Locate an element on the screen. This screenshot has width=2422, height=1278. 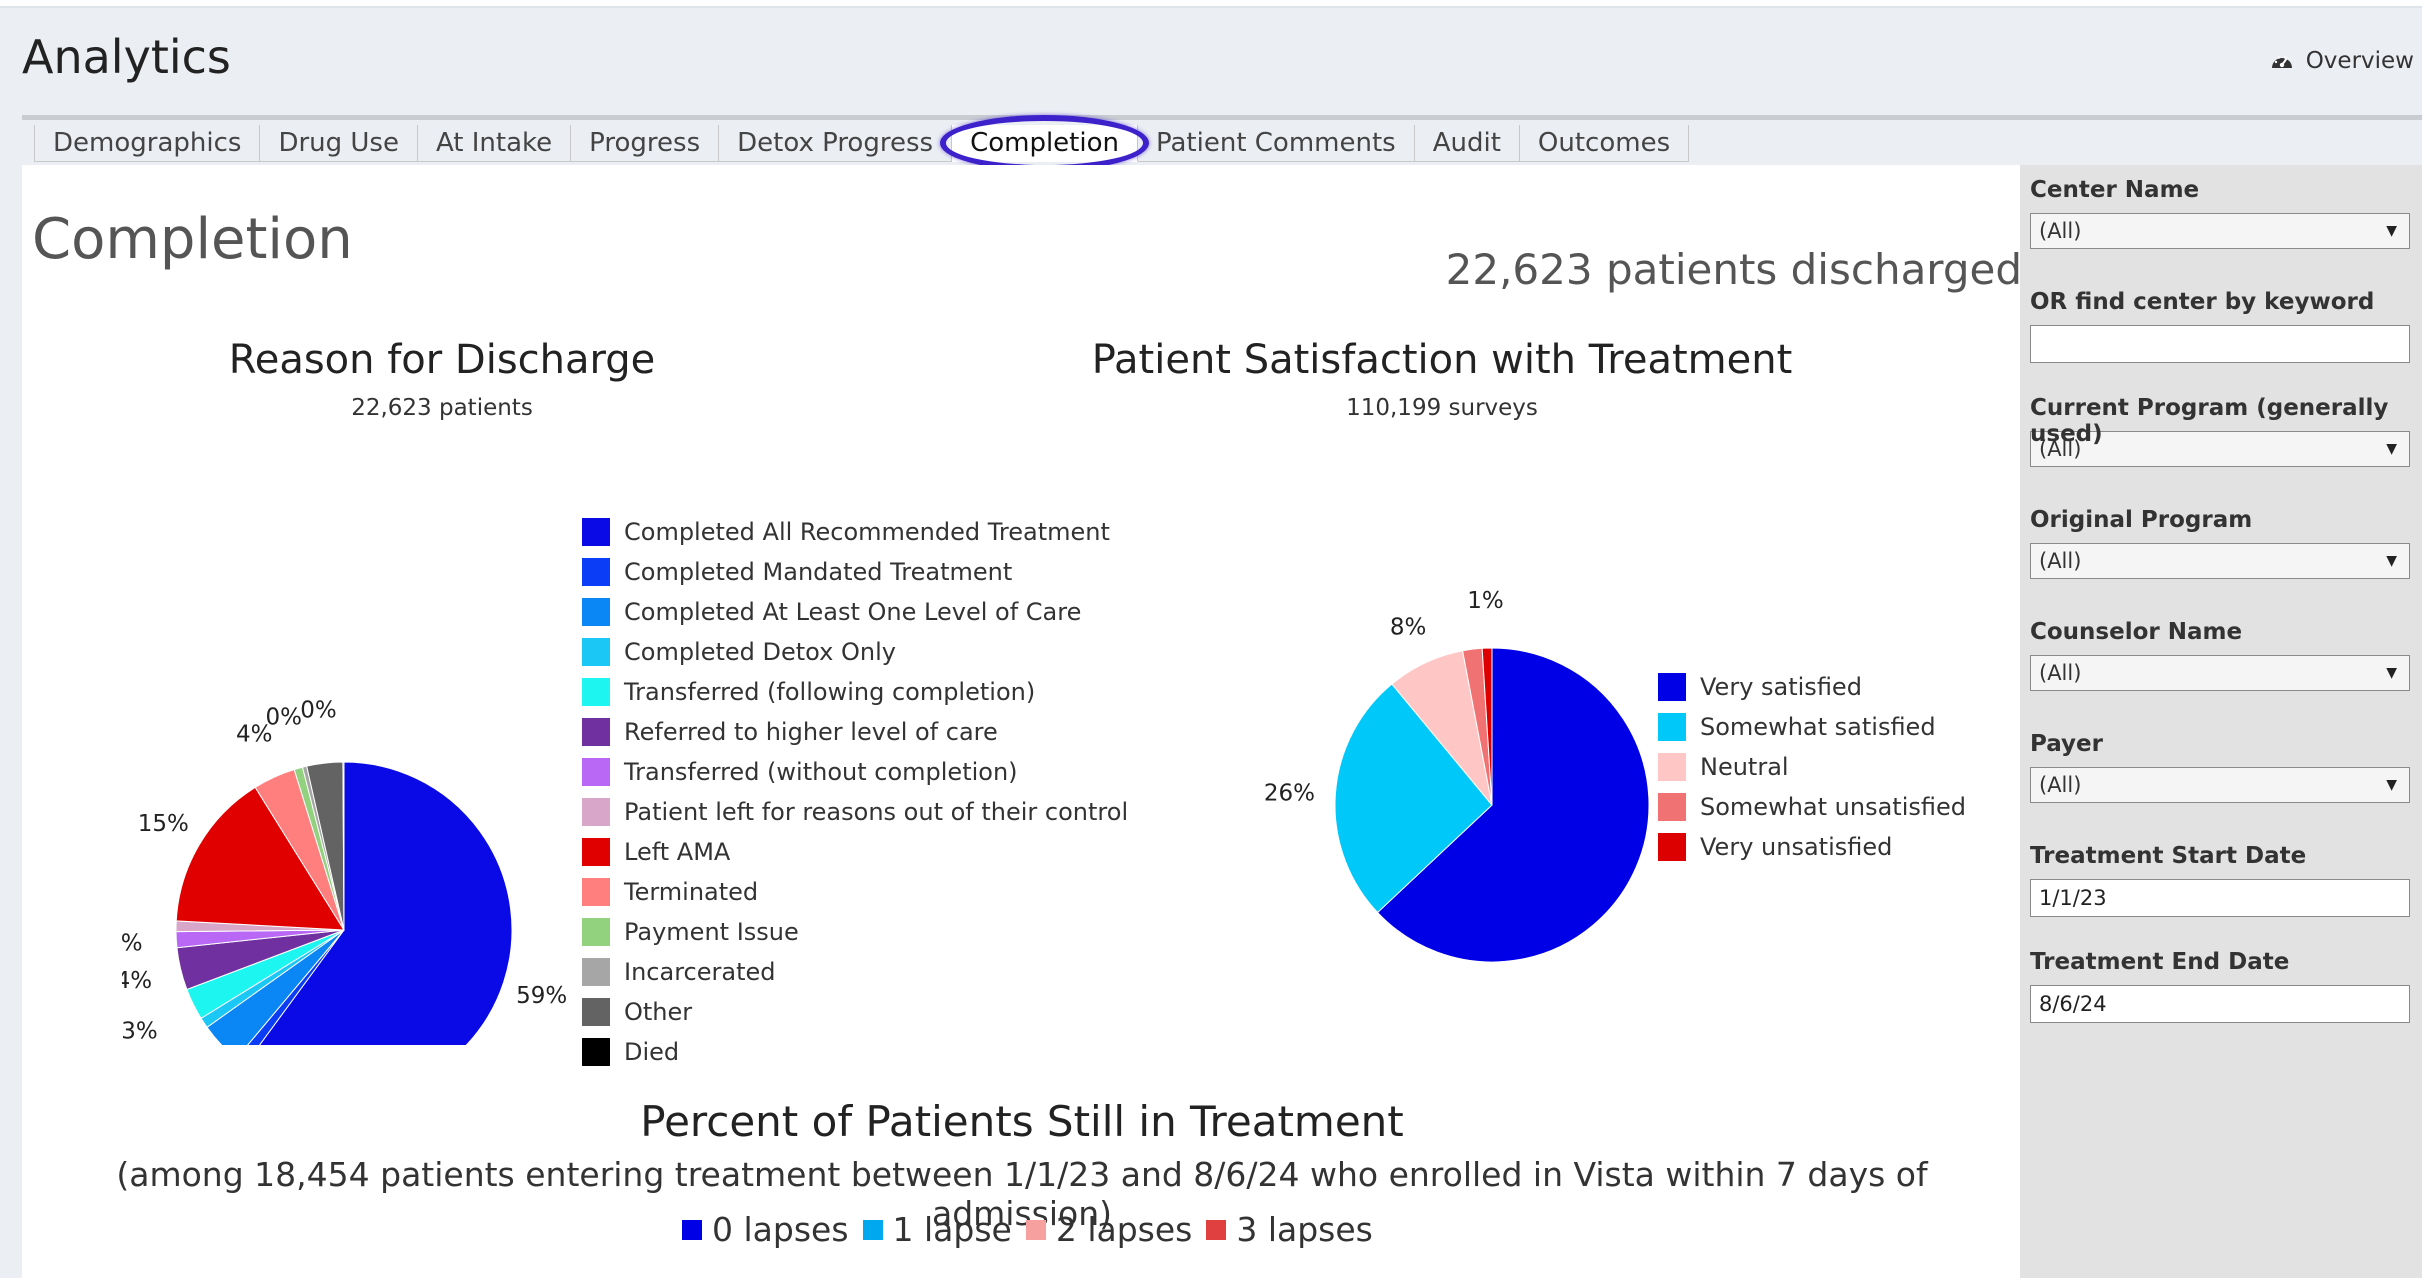
tab-drug-use: Drug Use is located at coordinates (339, 143).